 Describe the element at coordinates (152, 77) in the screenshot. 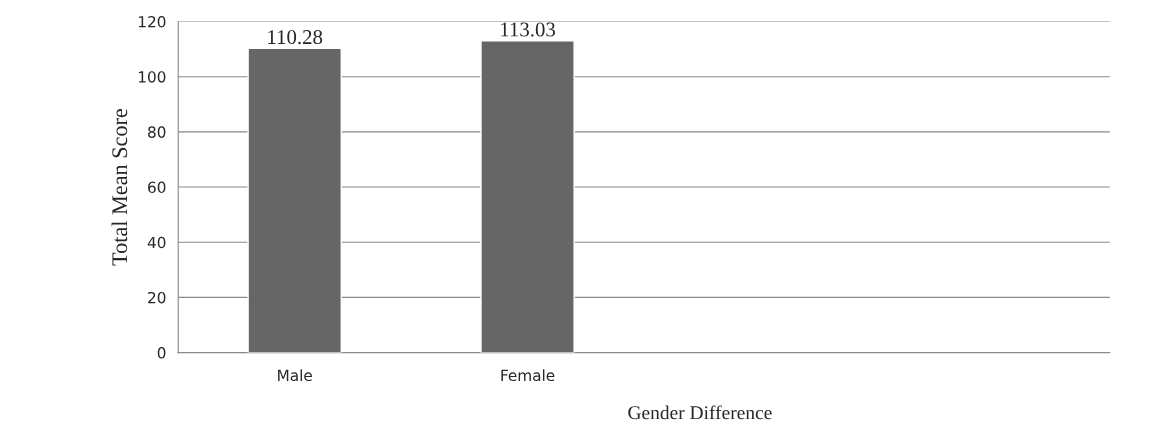

I see `y-tick-label: 100` at that location.